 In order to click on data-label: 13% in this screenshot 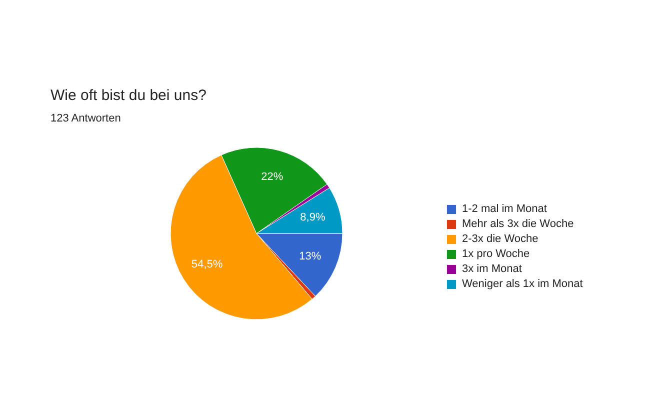, I will do `click(310, 256)`.